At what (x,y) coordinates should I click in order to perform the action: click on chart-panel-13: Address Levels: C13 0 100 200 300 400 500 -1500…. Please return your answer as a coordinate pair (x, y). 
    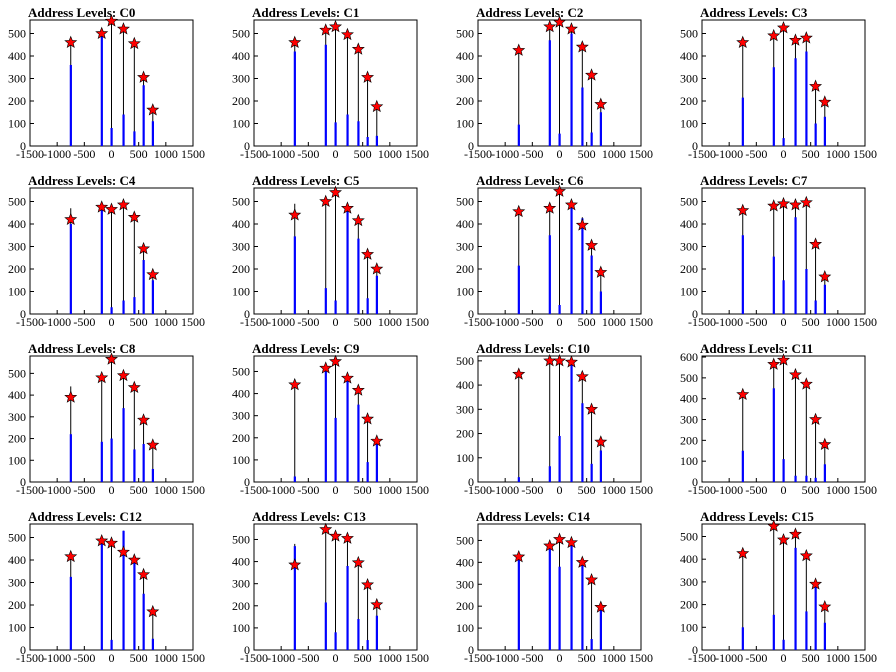
    Looking at the image, I should click on (330, 587).